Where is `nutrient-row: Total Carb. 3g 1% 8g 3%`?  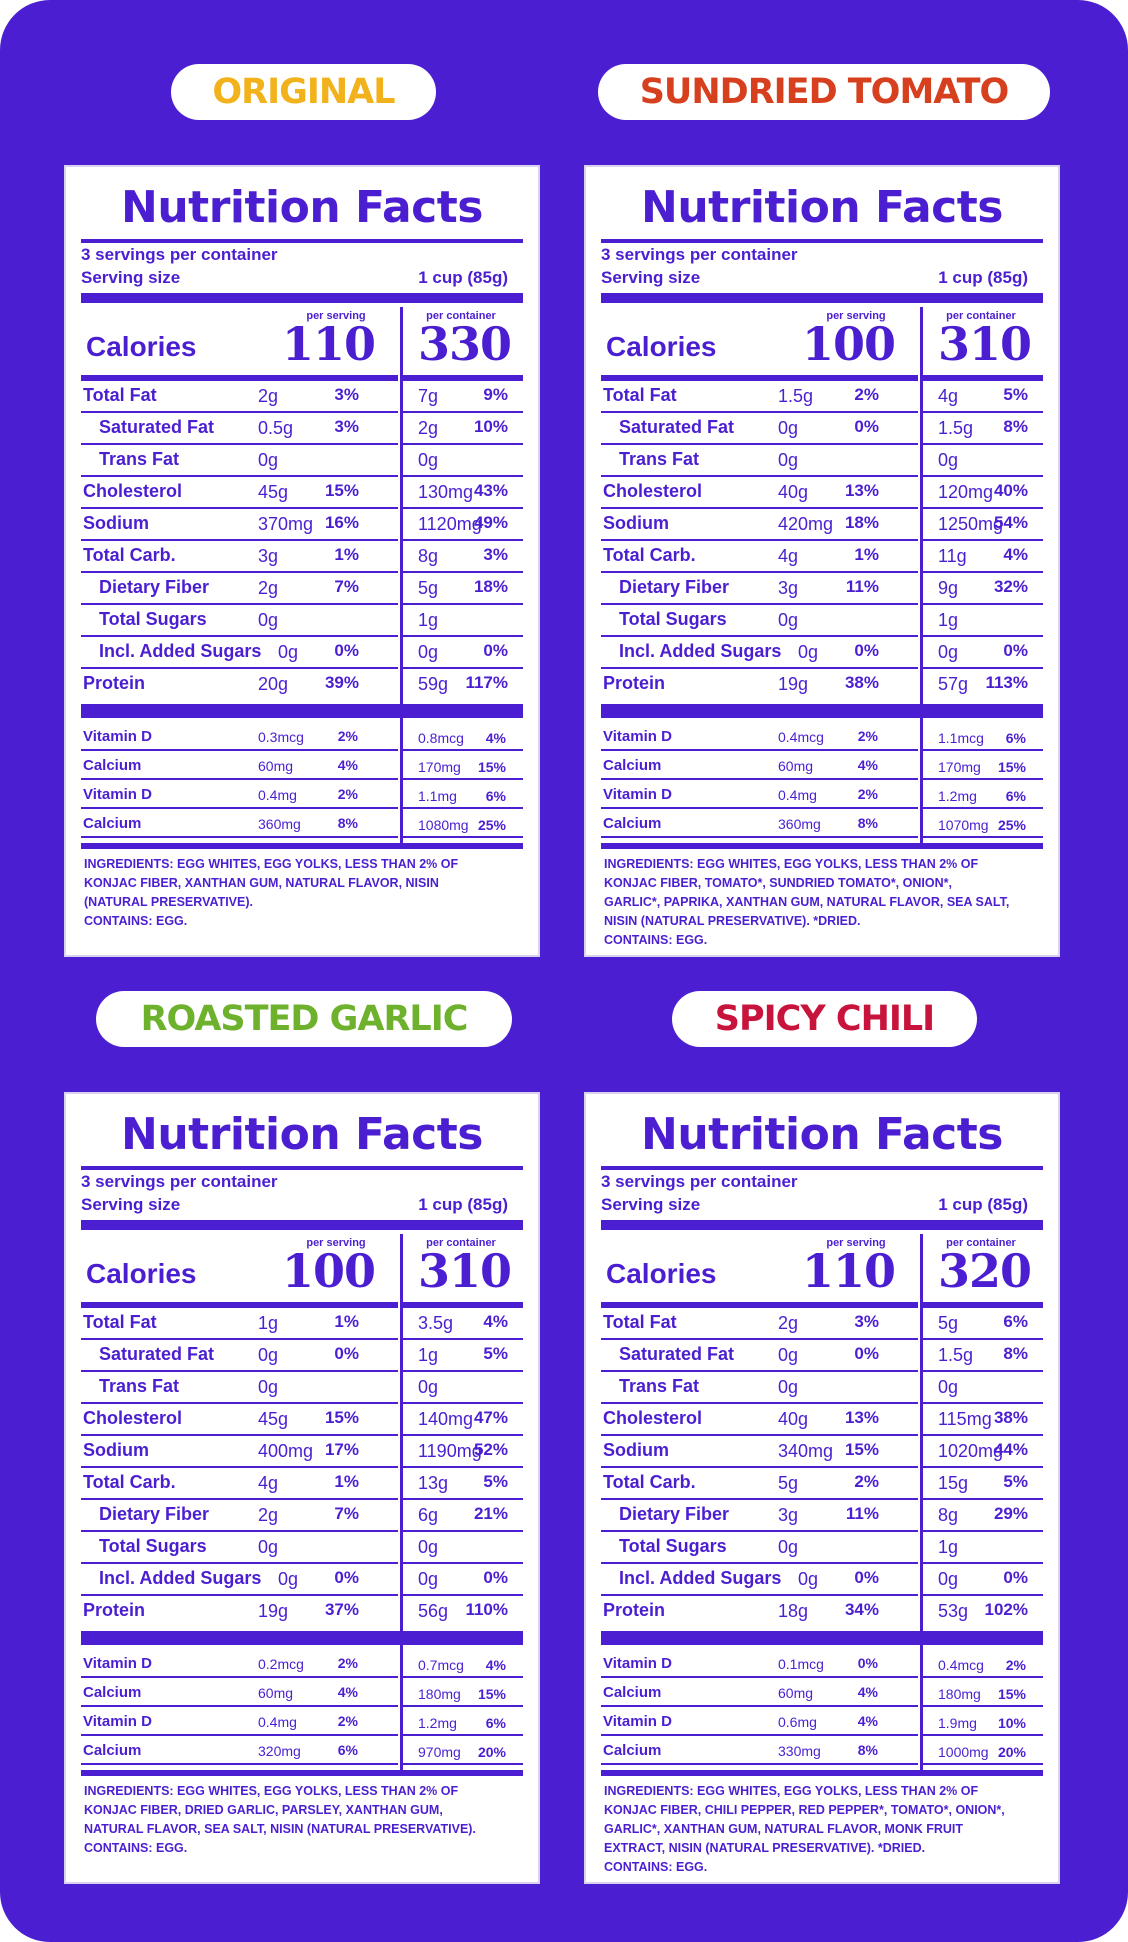 nutrient-row: Total Carb. 3g 1% 8g 3% is located at coordinates (302, 557).